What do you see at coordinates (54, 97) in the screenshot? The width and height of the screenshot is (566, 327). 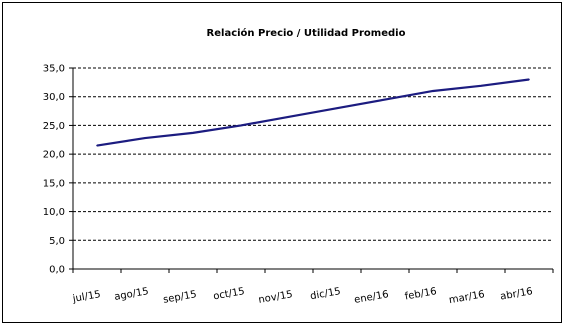 I see `y-tick-label: 30,0` at bounding box center [54, 97].